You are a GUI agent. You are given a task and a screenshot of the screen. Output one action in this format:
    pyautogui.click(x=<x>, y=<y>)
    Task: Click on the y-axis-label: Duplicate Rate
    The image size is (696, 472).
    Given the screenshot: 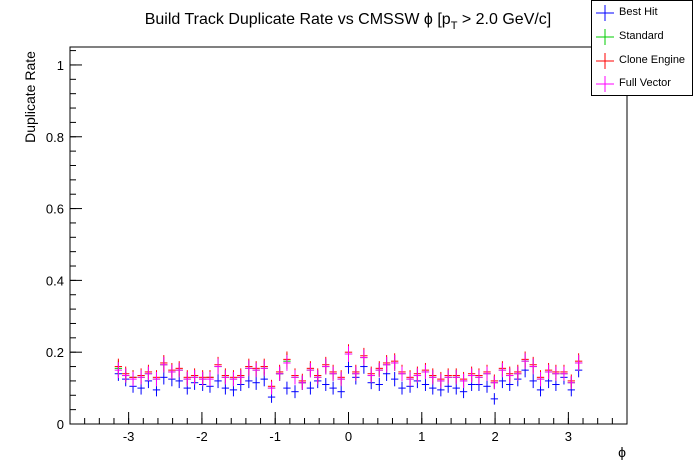 What is the action you would take?
    pyautogui.click(x=30, y=97)
    